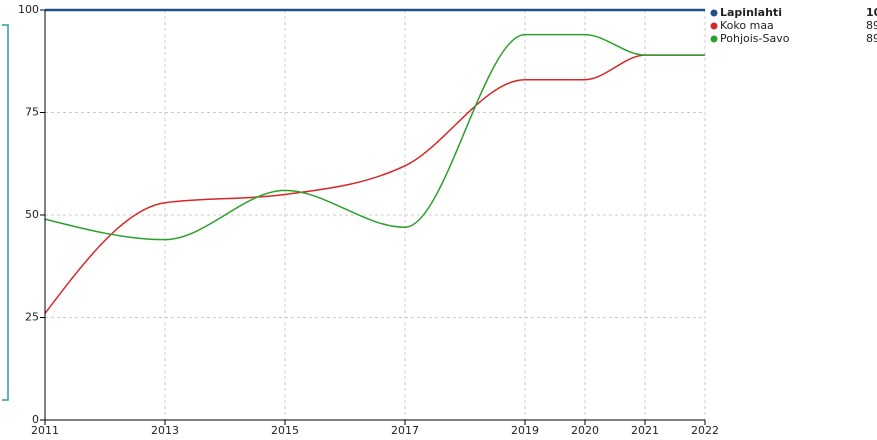  Describe the element at coordinates (285, 430) in the screenshot. I see `x-tick-label: 2015` at that location.